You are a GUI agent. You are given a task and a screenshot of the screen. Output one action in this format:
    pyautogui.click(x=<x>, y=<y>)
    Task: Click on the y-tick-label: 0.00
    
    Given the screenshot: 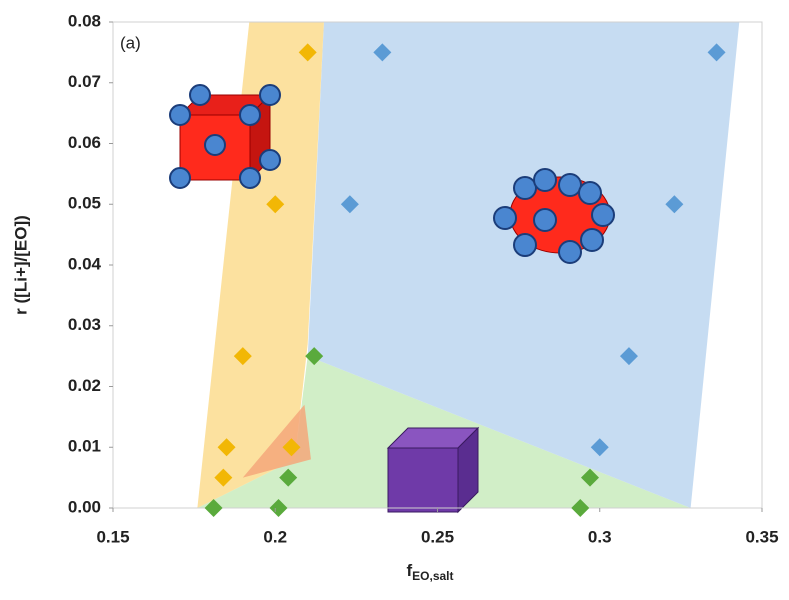 What is the action you would take?
    pyautogui.click(x=84, y=506)
    